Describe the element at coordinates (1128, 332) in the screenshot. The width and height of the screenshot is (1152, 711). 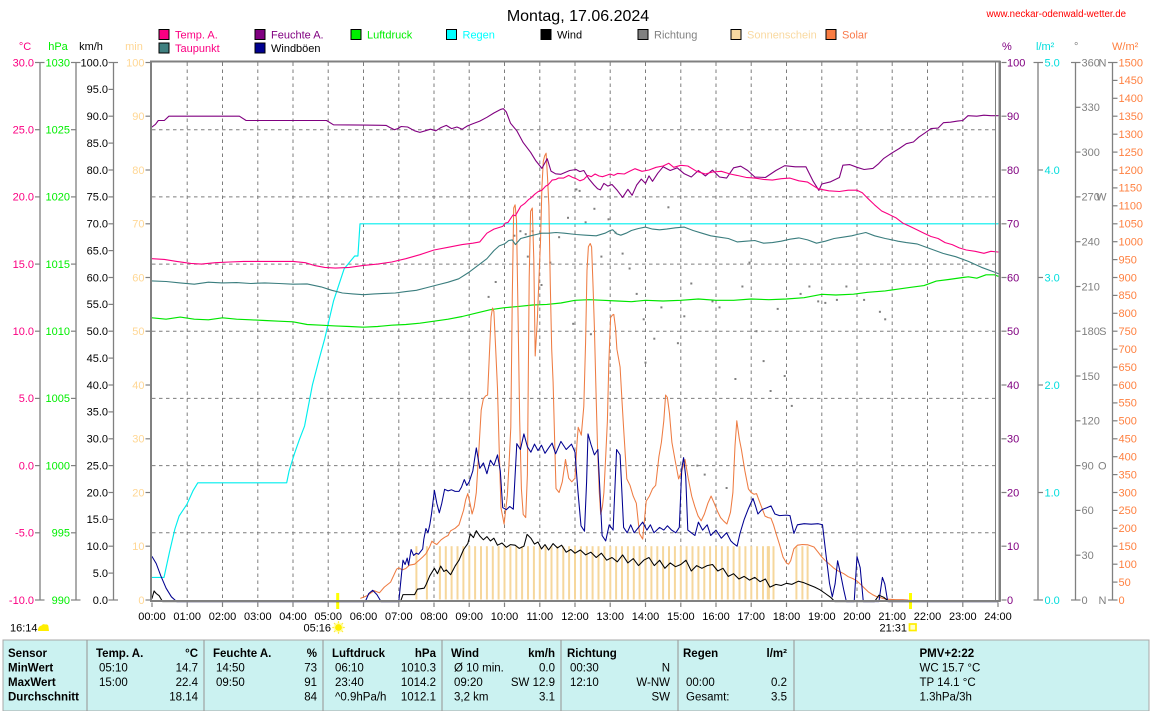
I see `svg-text: 750` at that location.